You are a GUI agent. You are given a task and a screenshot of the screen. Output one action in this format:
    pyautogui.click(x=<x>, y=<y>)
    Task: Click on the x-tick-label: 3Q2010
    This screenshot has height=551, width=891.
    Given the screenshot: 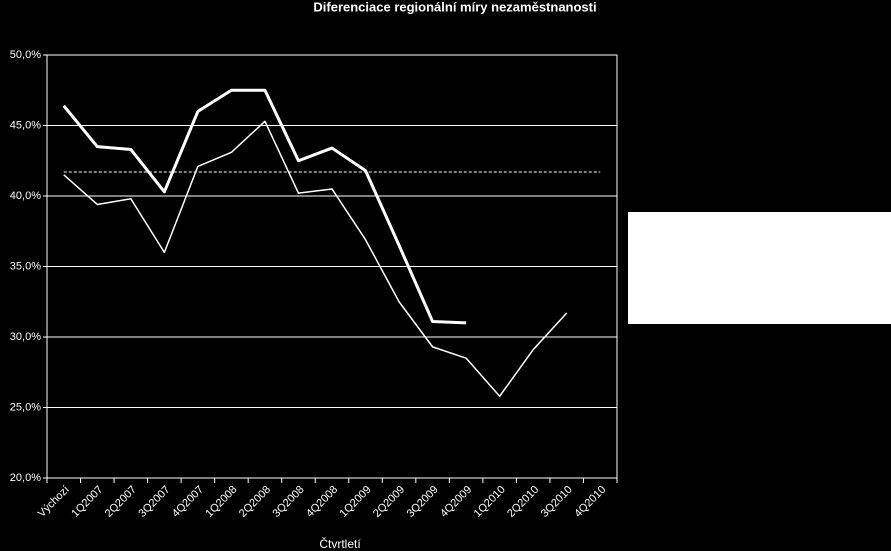 What is the action you would take?
    pyautogui.click(x=557, y=502)
    